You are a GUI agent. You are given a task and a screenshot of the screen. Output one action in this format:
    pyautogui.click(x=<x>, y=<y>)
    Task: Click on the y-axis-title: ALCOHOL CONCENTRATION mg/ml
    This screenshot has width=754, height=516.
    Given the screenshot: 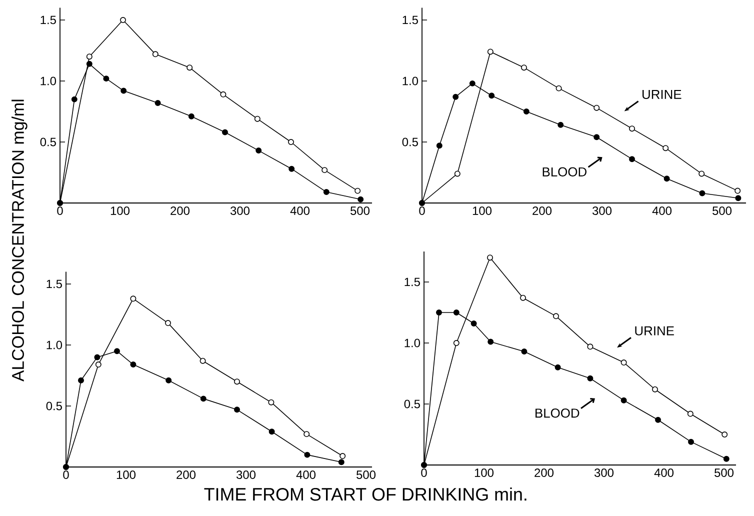 What is the action you would take?
    pyautogui.click(x=20, y=241)
    